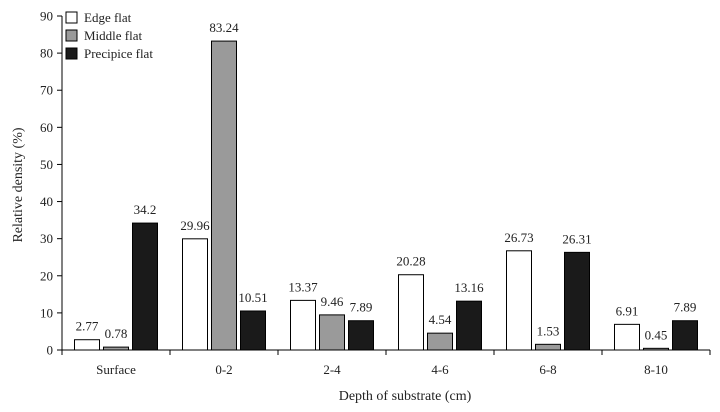  What do you see at coordinates (627, 310) in the screenshot?
I see `data-label: 6.91` at bounding box center [627, 310].